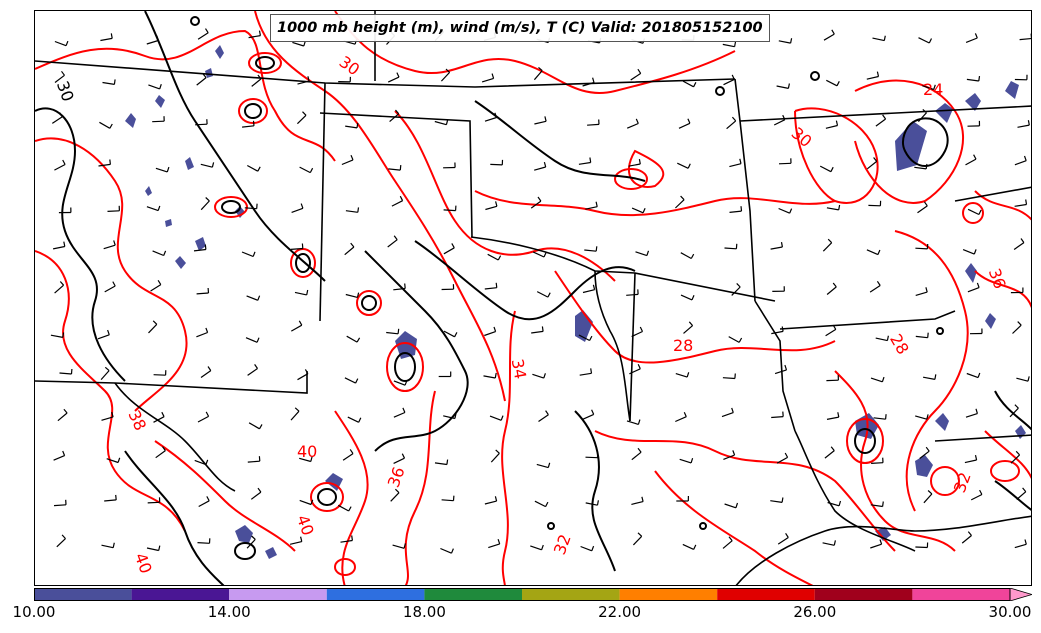  I want to click on coastline, so click(883, 550).